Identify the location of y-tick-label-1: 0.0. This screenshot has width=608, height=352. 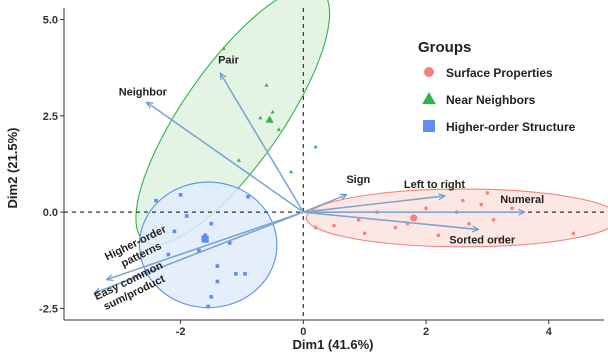
(50, 213).